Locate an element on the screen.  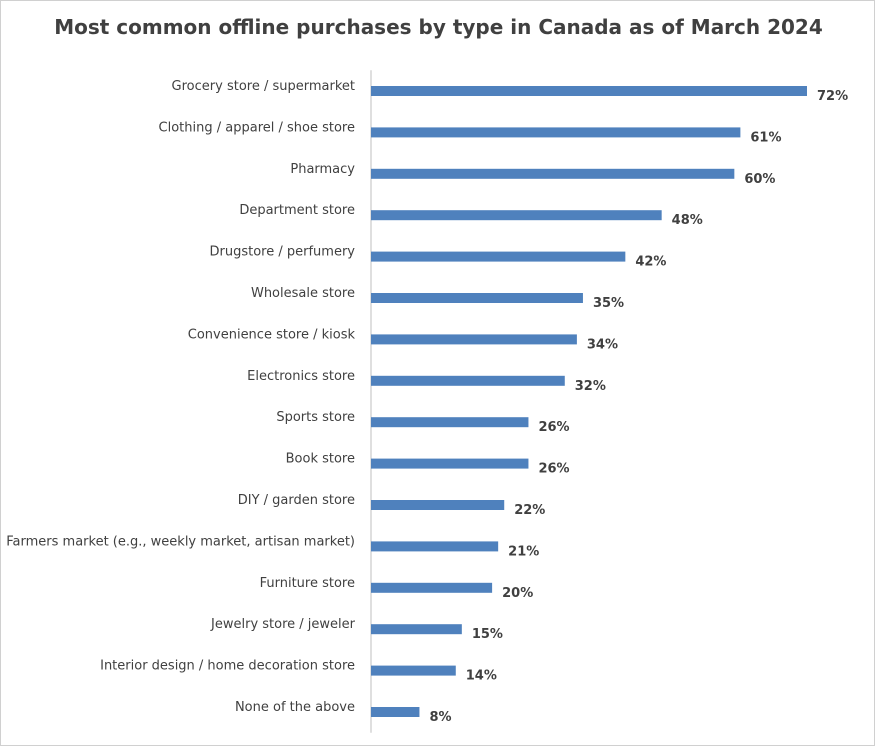
category-label: Interior design / home decoration store is located at coordinates (227, 666).